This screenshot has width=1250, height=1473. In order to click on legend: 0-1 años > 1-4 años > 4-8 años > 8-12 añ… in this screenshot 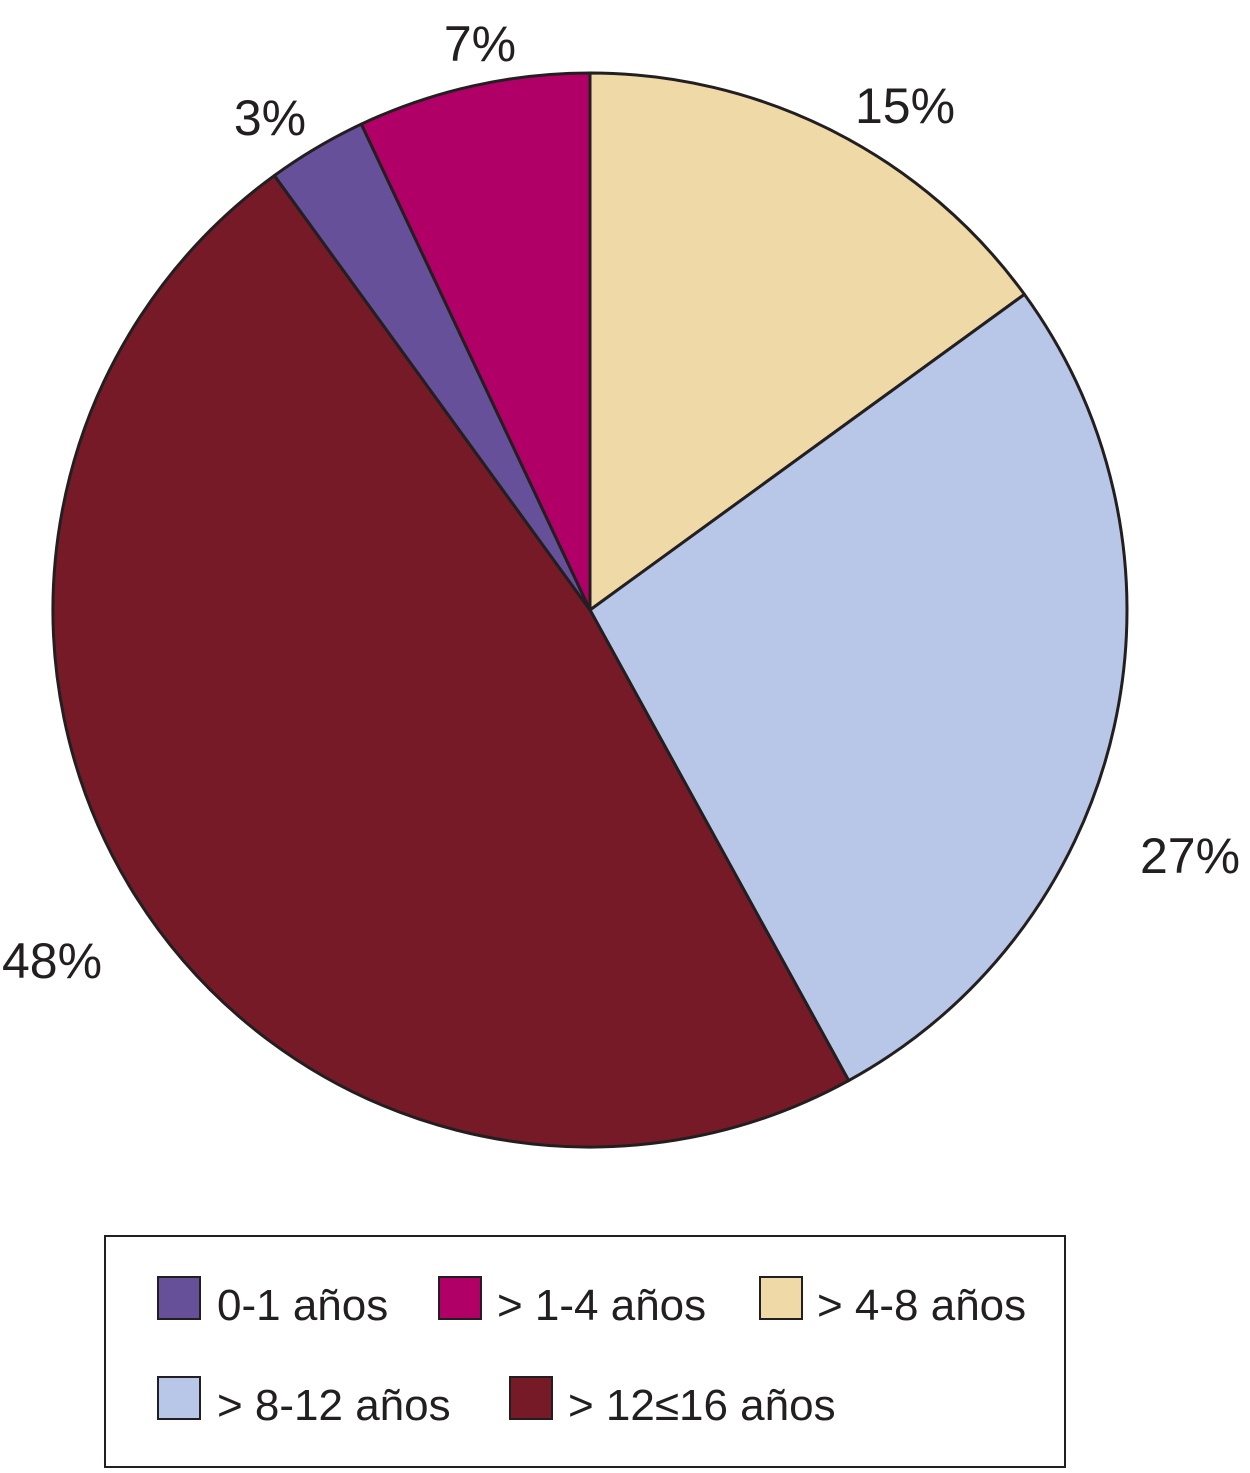, I will do `click(585, 1351)`.